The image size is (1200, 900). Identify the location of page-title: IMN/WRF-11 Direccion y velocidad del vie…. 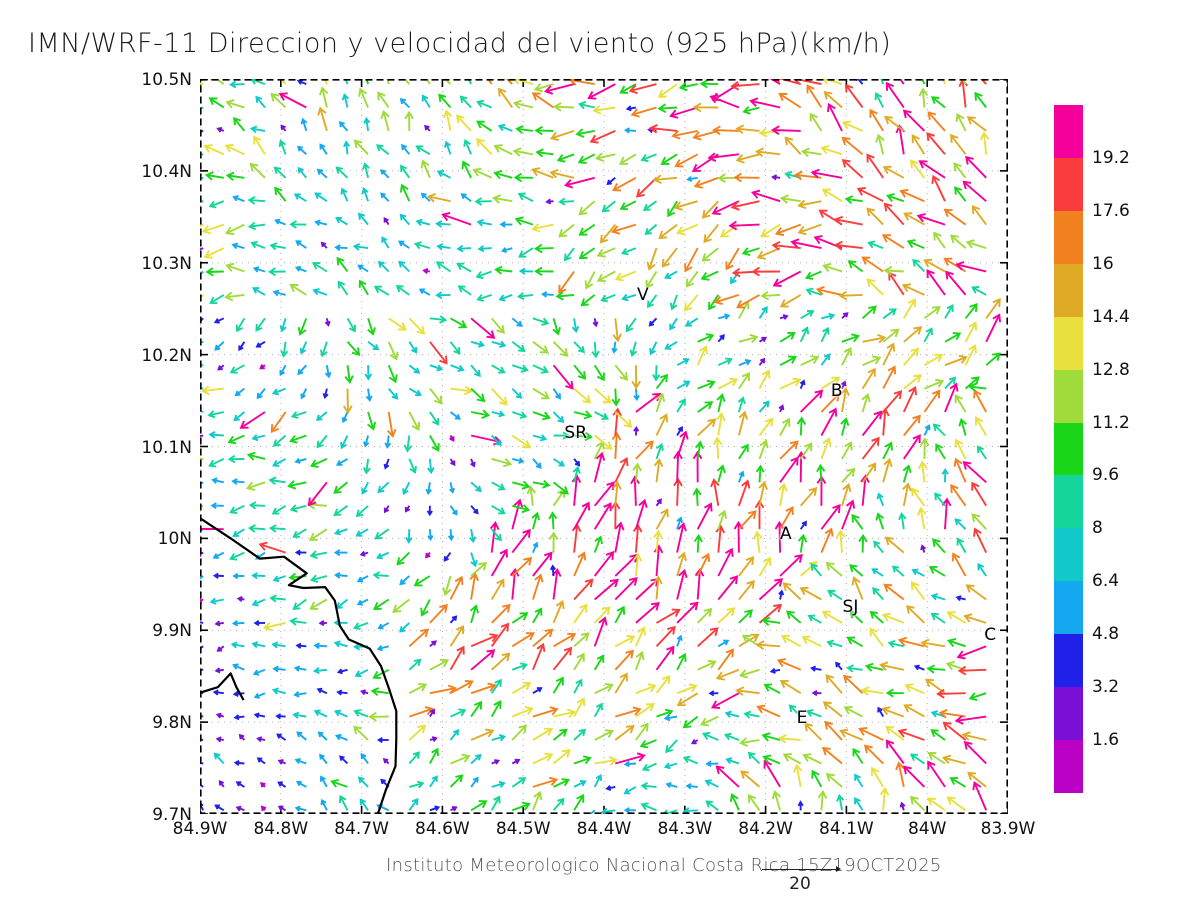
(460, 43).